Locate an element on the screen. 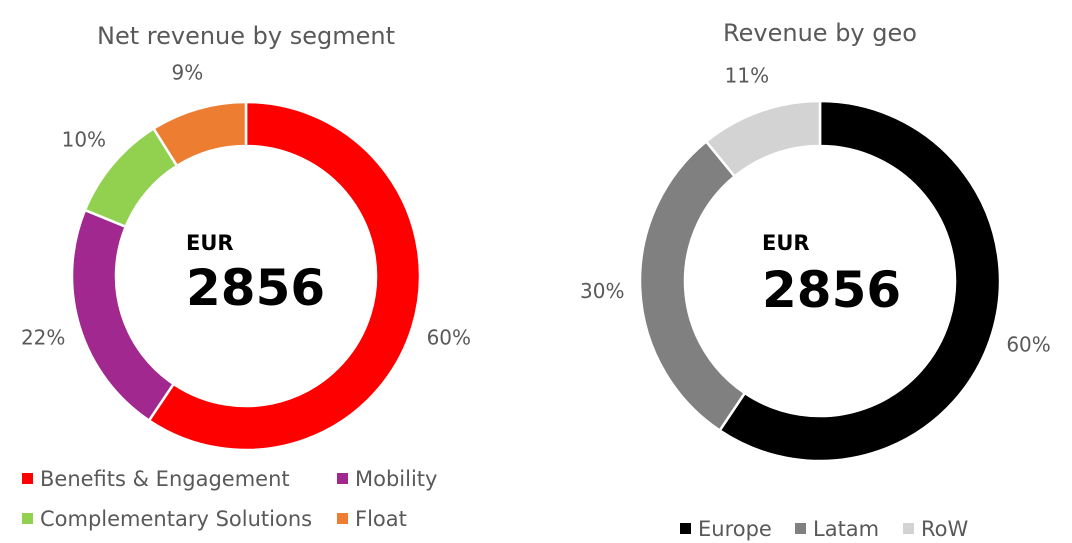 Image resolution: width=1072 pixels, height=543 pixels. legend-item-row: RoW is located at coordinates (935, 529).